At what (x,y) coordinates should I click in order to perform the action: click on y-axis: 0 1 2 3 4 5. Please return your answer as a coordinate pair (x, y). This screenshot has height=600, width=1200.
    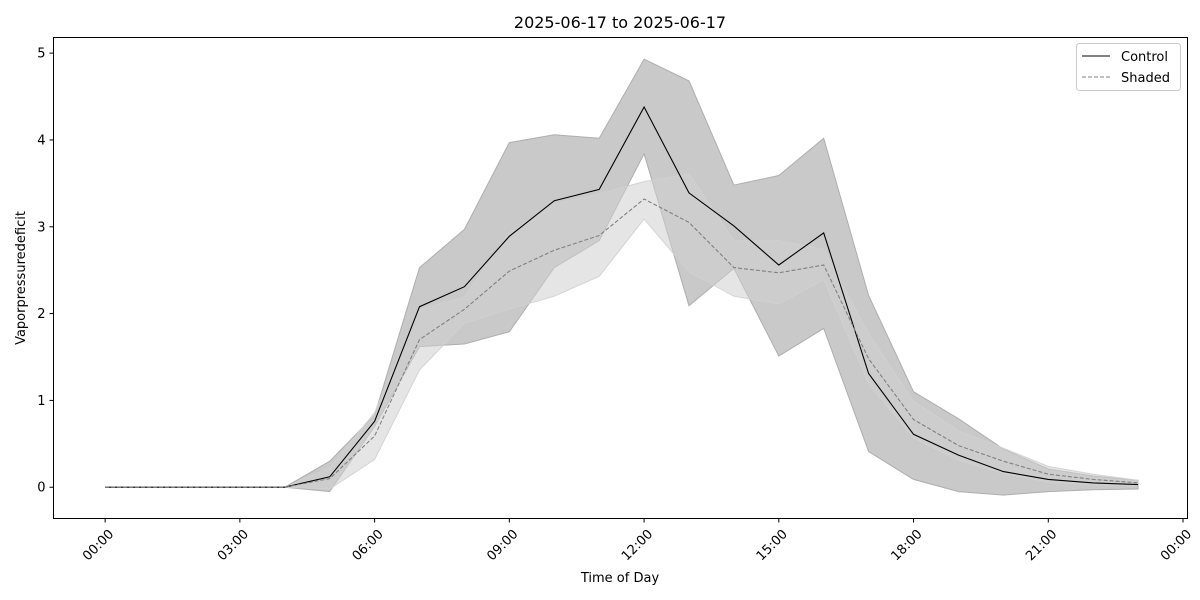
    Looking at the image, I should click on (45, 271).